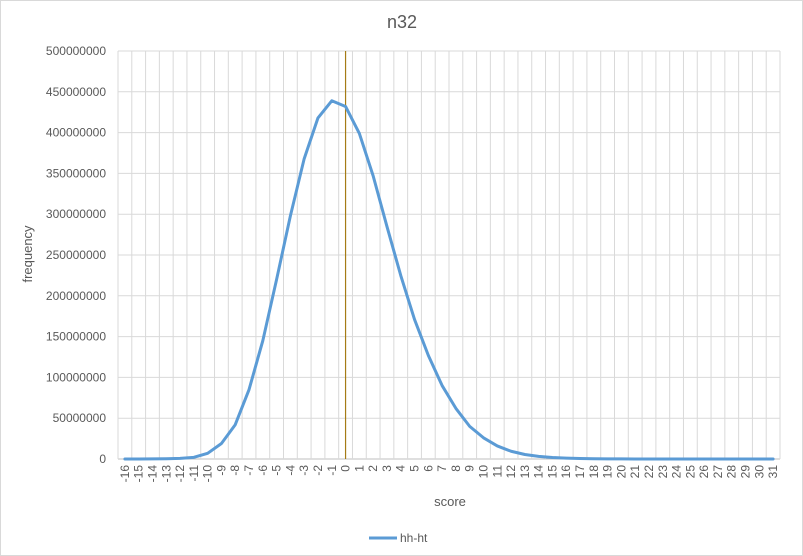 This screenshot has height=556, width=803. Describe the element at coordinates (359, 468) in the screenshot. I see `x-tick-label: 1` at that location.